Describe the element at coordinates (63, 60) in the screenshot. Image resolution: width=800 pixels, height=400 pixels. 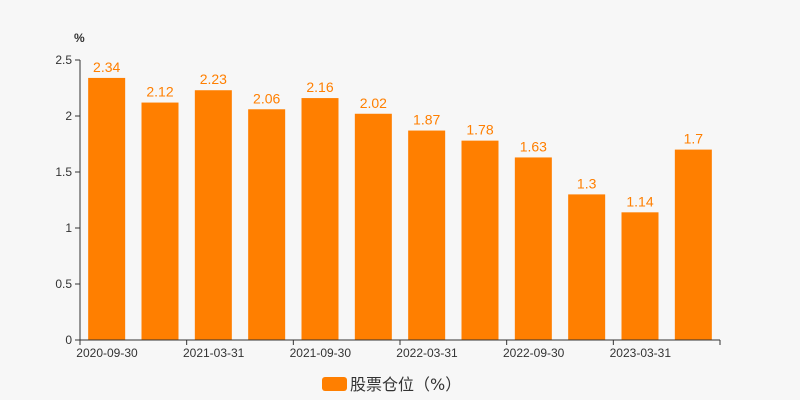
I see `y-tick-label: 2.5` at that location.